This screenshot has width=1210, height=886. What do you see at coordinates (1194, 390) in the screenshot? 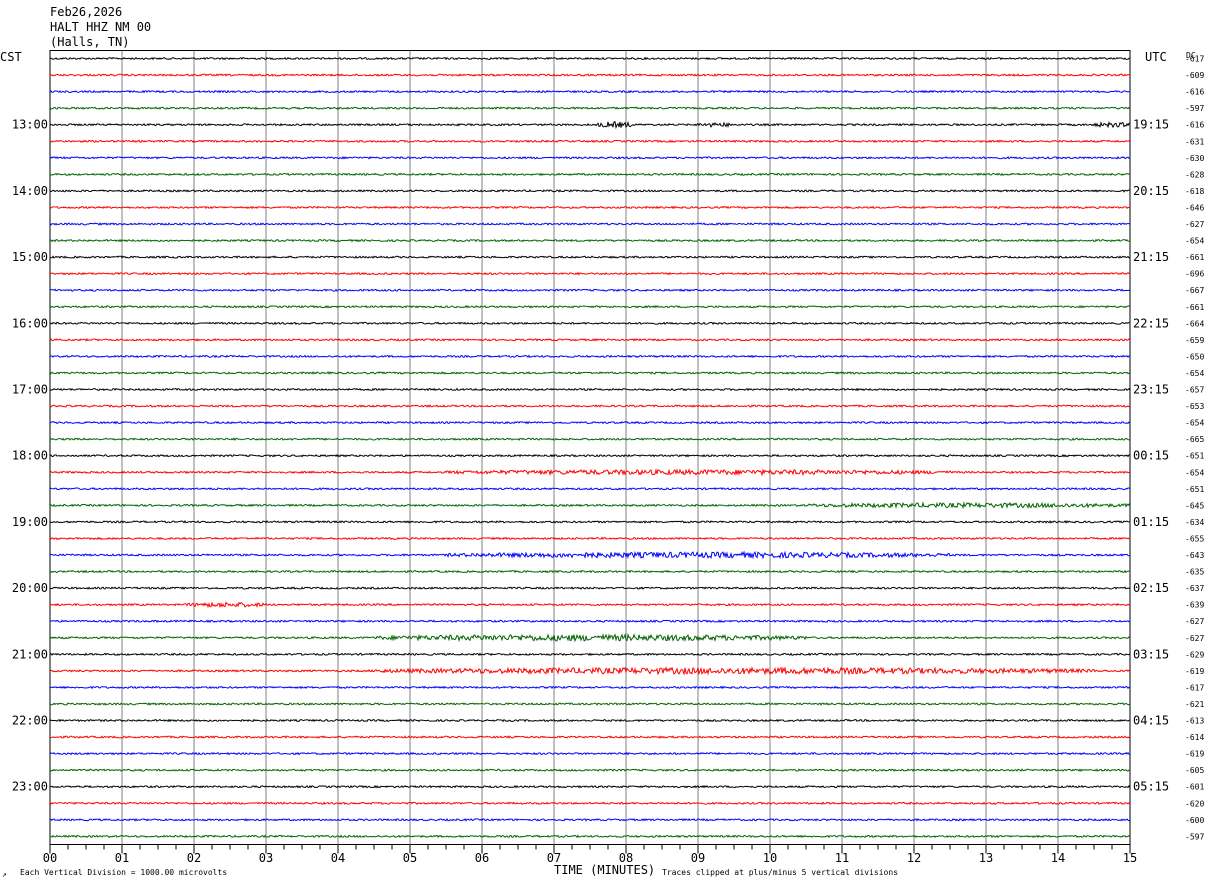
I see `dc-offset-label: -657` at bounding box center [1194, 390].